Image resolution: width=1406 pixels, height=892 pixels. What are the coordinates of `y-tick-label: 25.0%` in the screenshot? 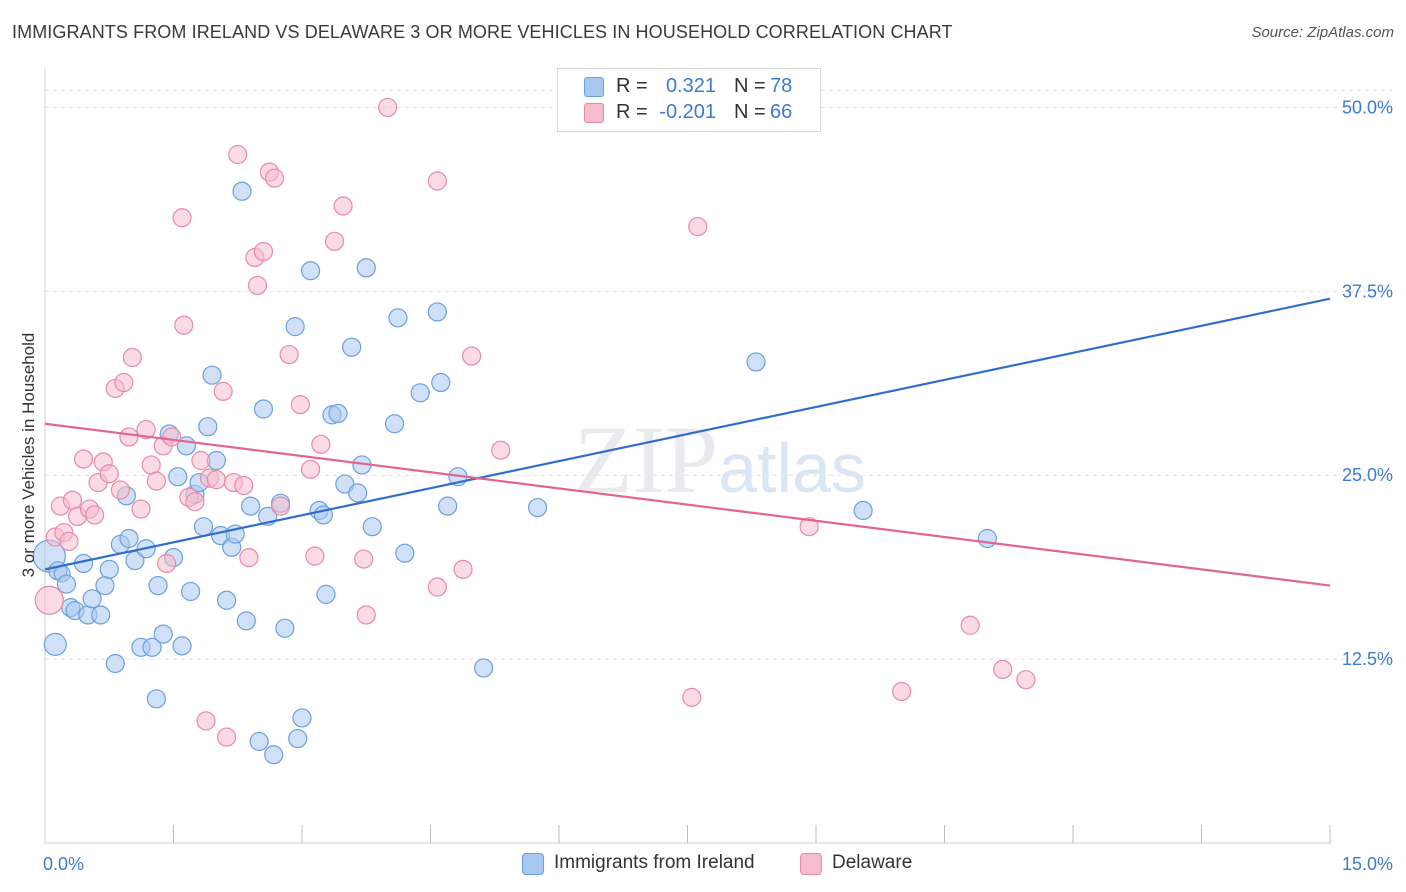 It's located at (1367, 475).